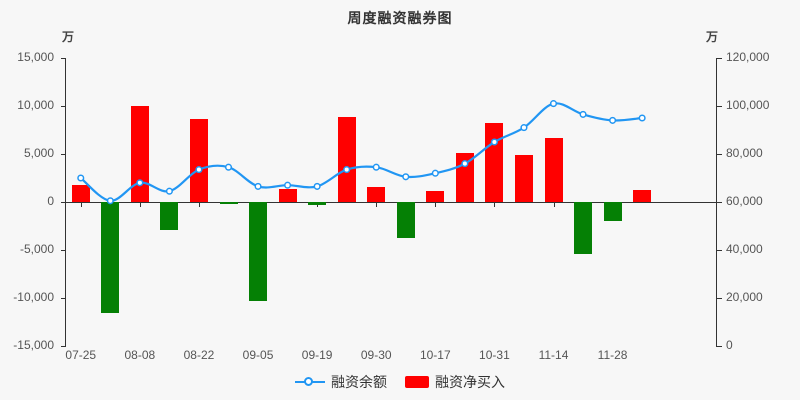  What do you see at coordinates (38, 153) in the screenshot?
I see `left-axis-tick-label: 5,000` at bounding box center [38, 153].